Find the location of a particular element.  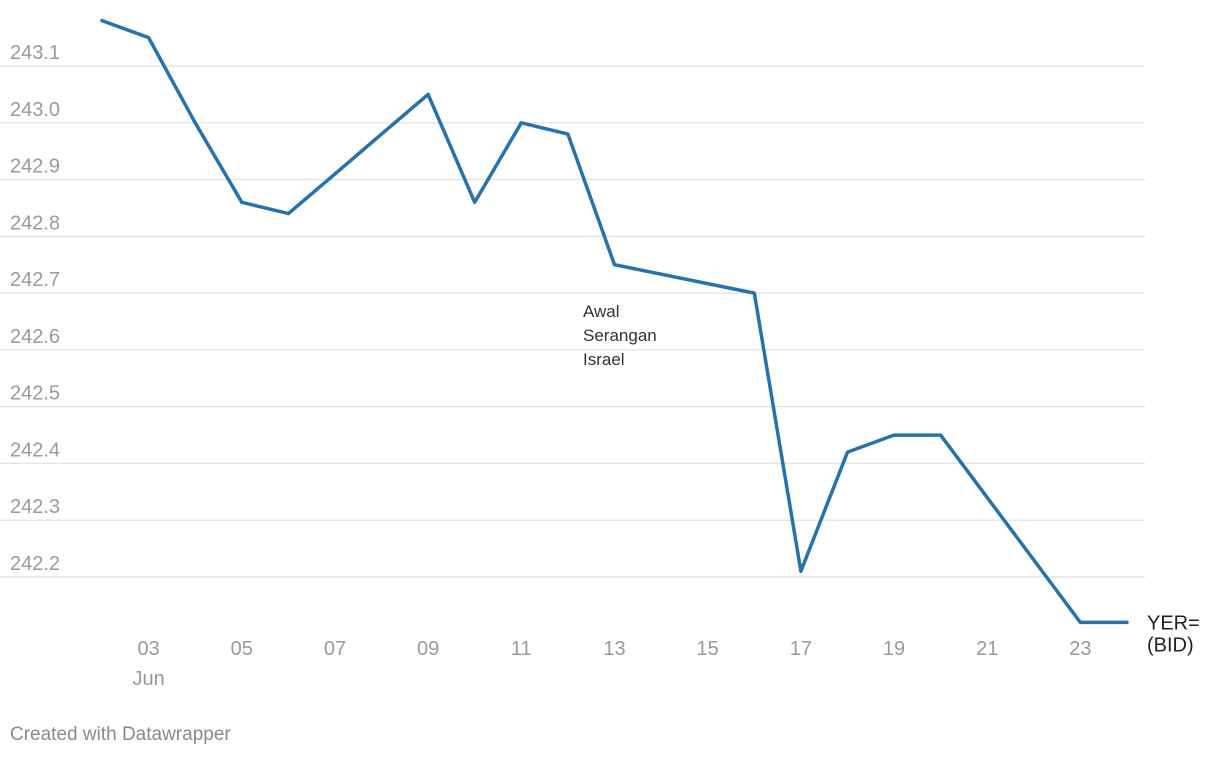

credit-text: Created with Datawrapper is located at coordinates (120, 734).